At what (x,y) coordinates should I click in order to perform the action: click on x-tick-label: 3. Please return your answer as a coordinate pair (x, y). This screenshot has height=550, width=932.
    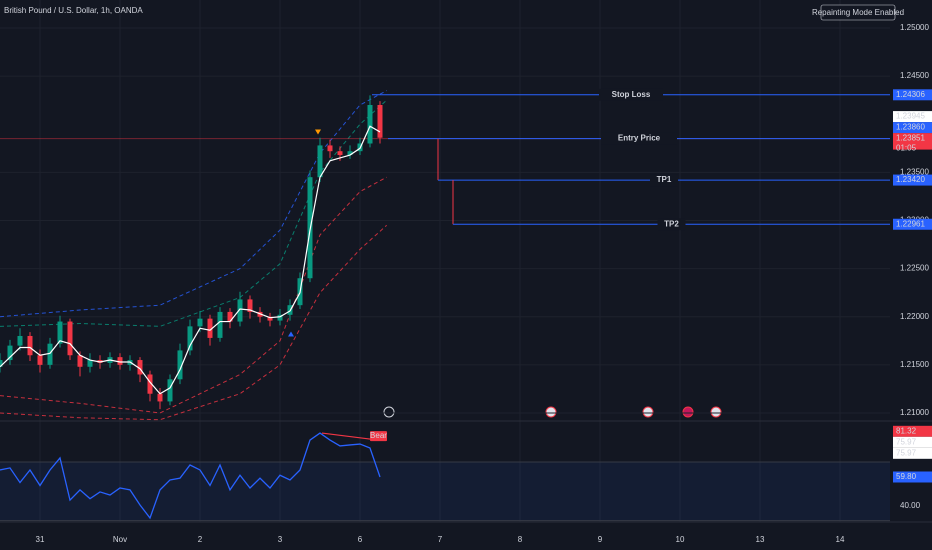
    Looking at the image, I should click on (280, 539).